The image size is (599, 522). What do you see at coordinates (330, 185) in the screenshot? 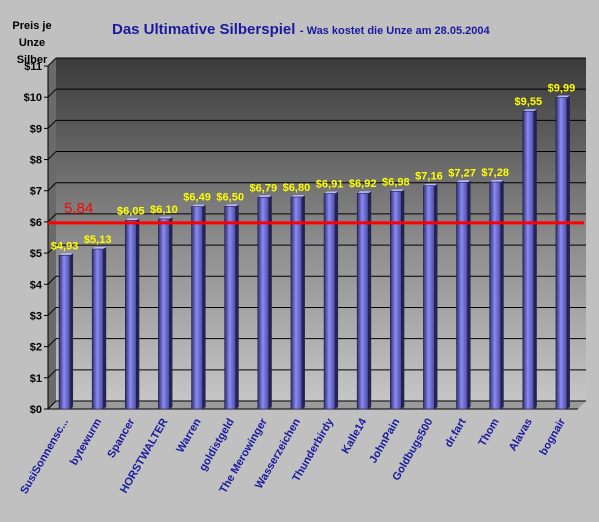
I see `data-label: $6,91` at bounding box center [330, 185].